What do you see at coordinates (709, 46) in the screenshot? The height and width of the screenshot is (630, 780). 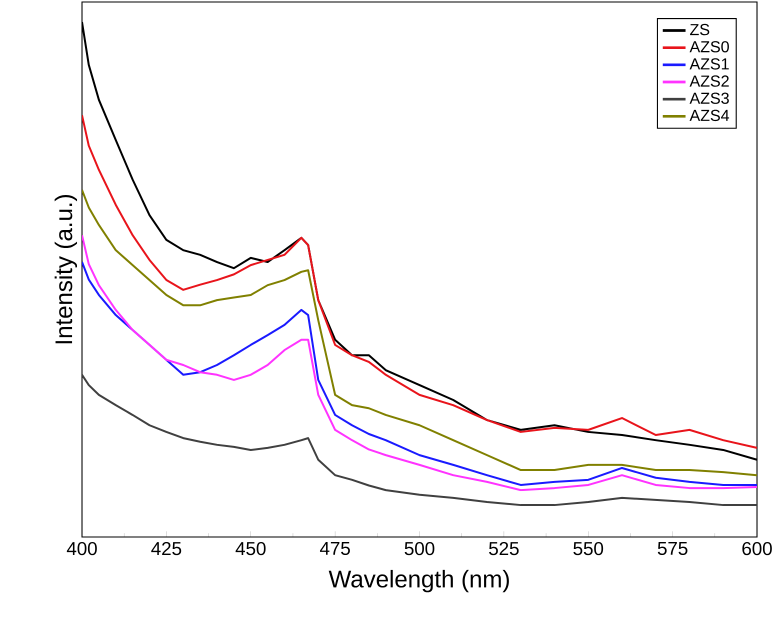 I see `legend-label: AZS0` at bounding box center [709, 46].